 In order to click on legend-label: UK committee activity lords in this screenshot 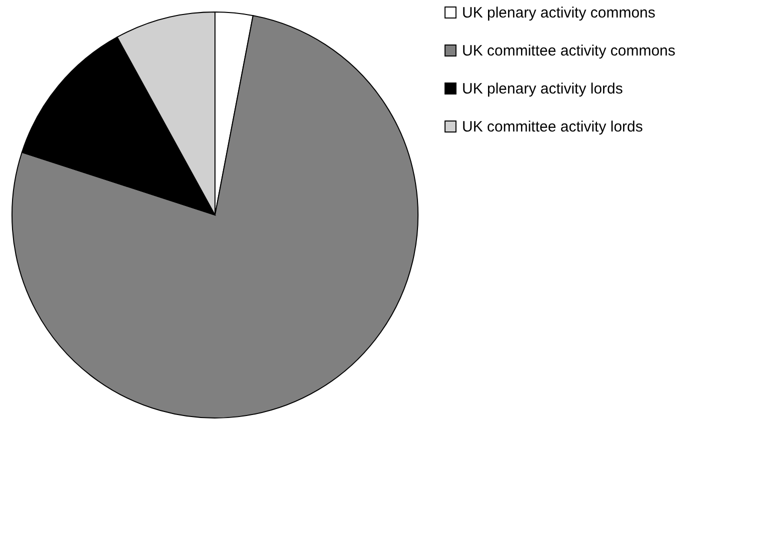, I will do `click(552, 127)`.